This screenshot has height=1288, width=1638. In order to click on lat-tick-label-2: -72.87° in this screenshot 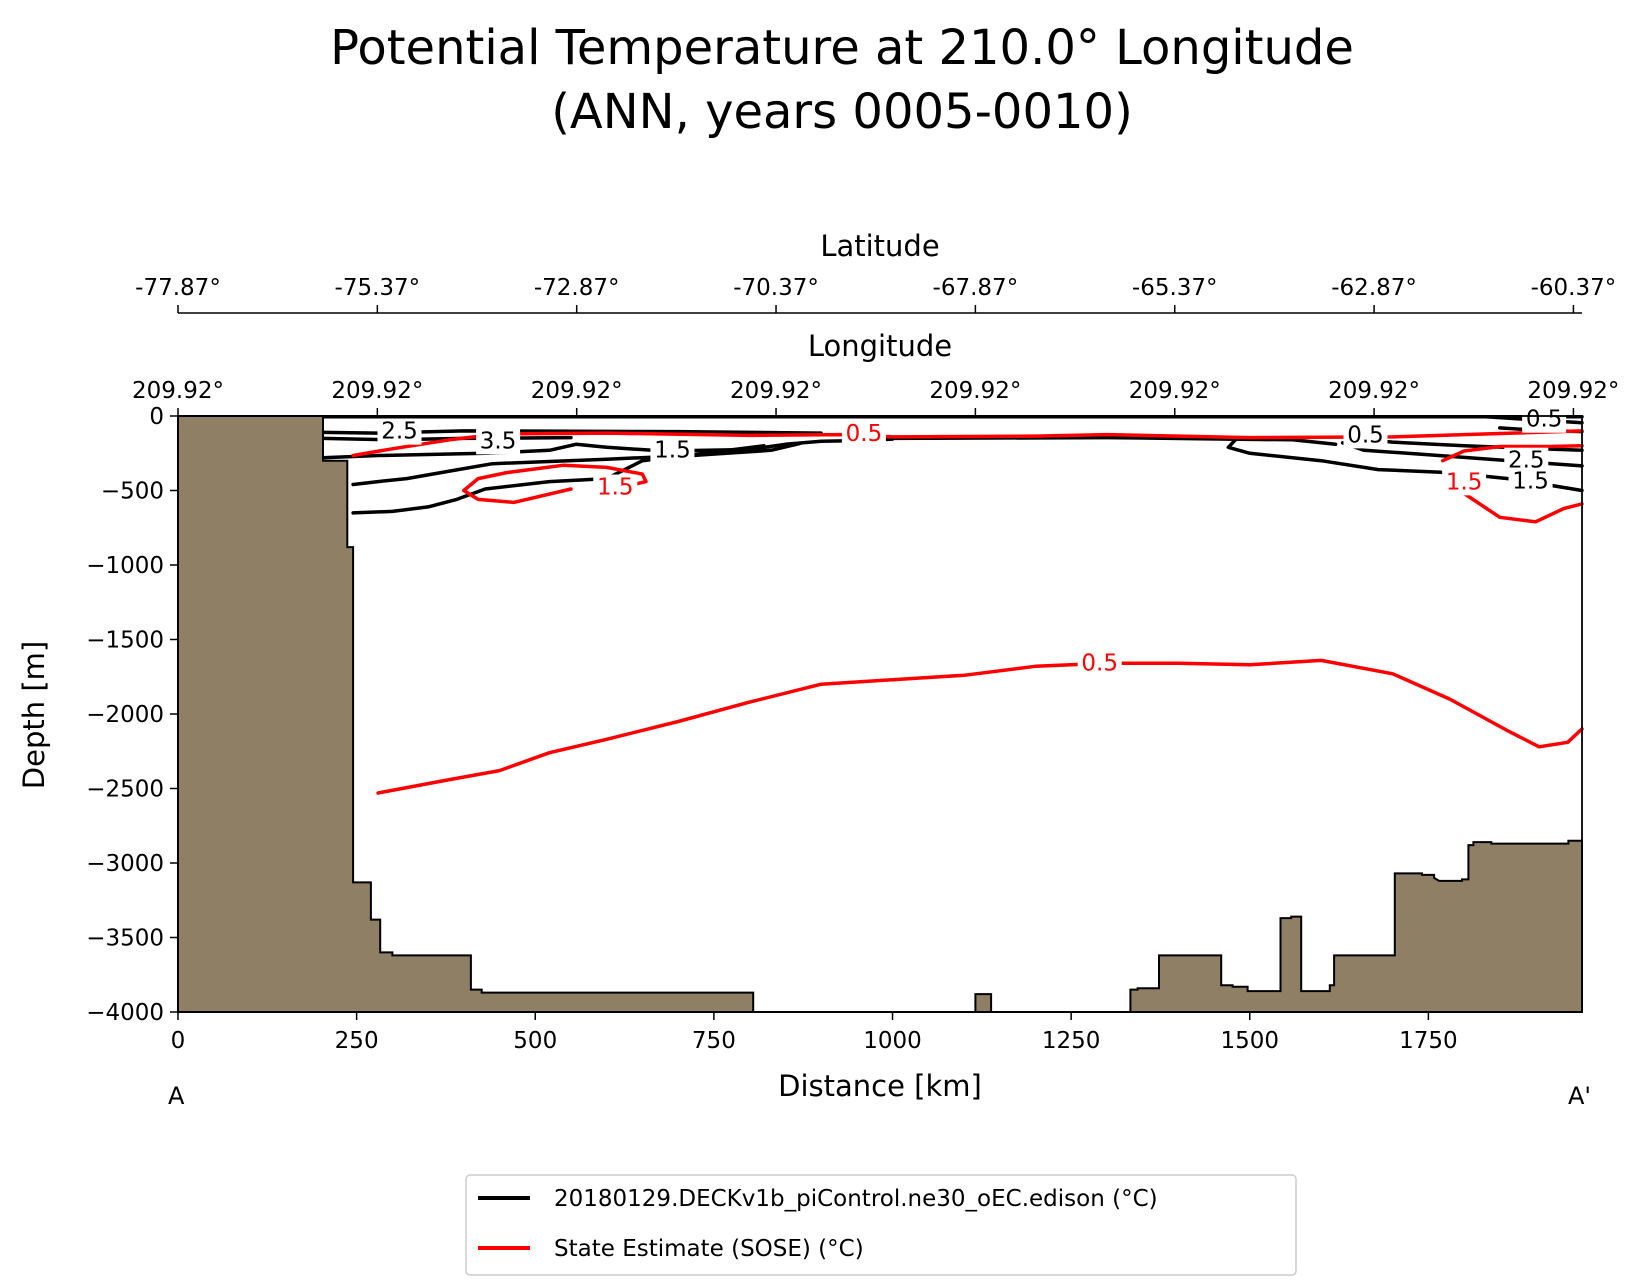, I will do `click(577, 288)`.